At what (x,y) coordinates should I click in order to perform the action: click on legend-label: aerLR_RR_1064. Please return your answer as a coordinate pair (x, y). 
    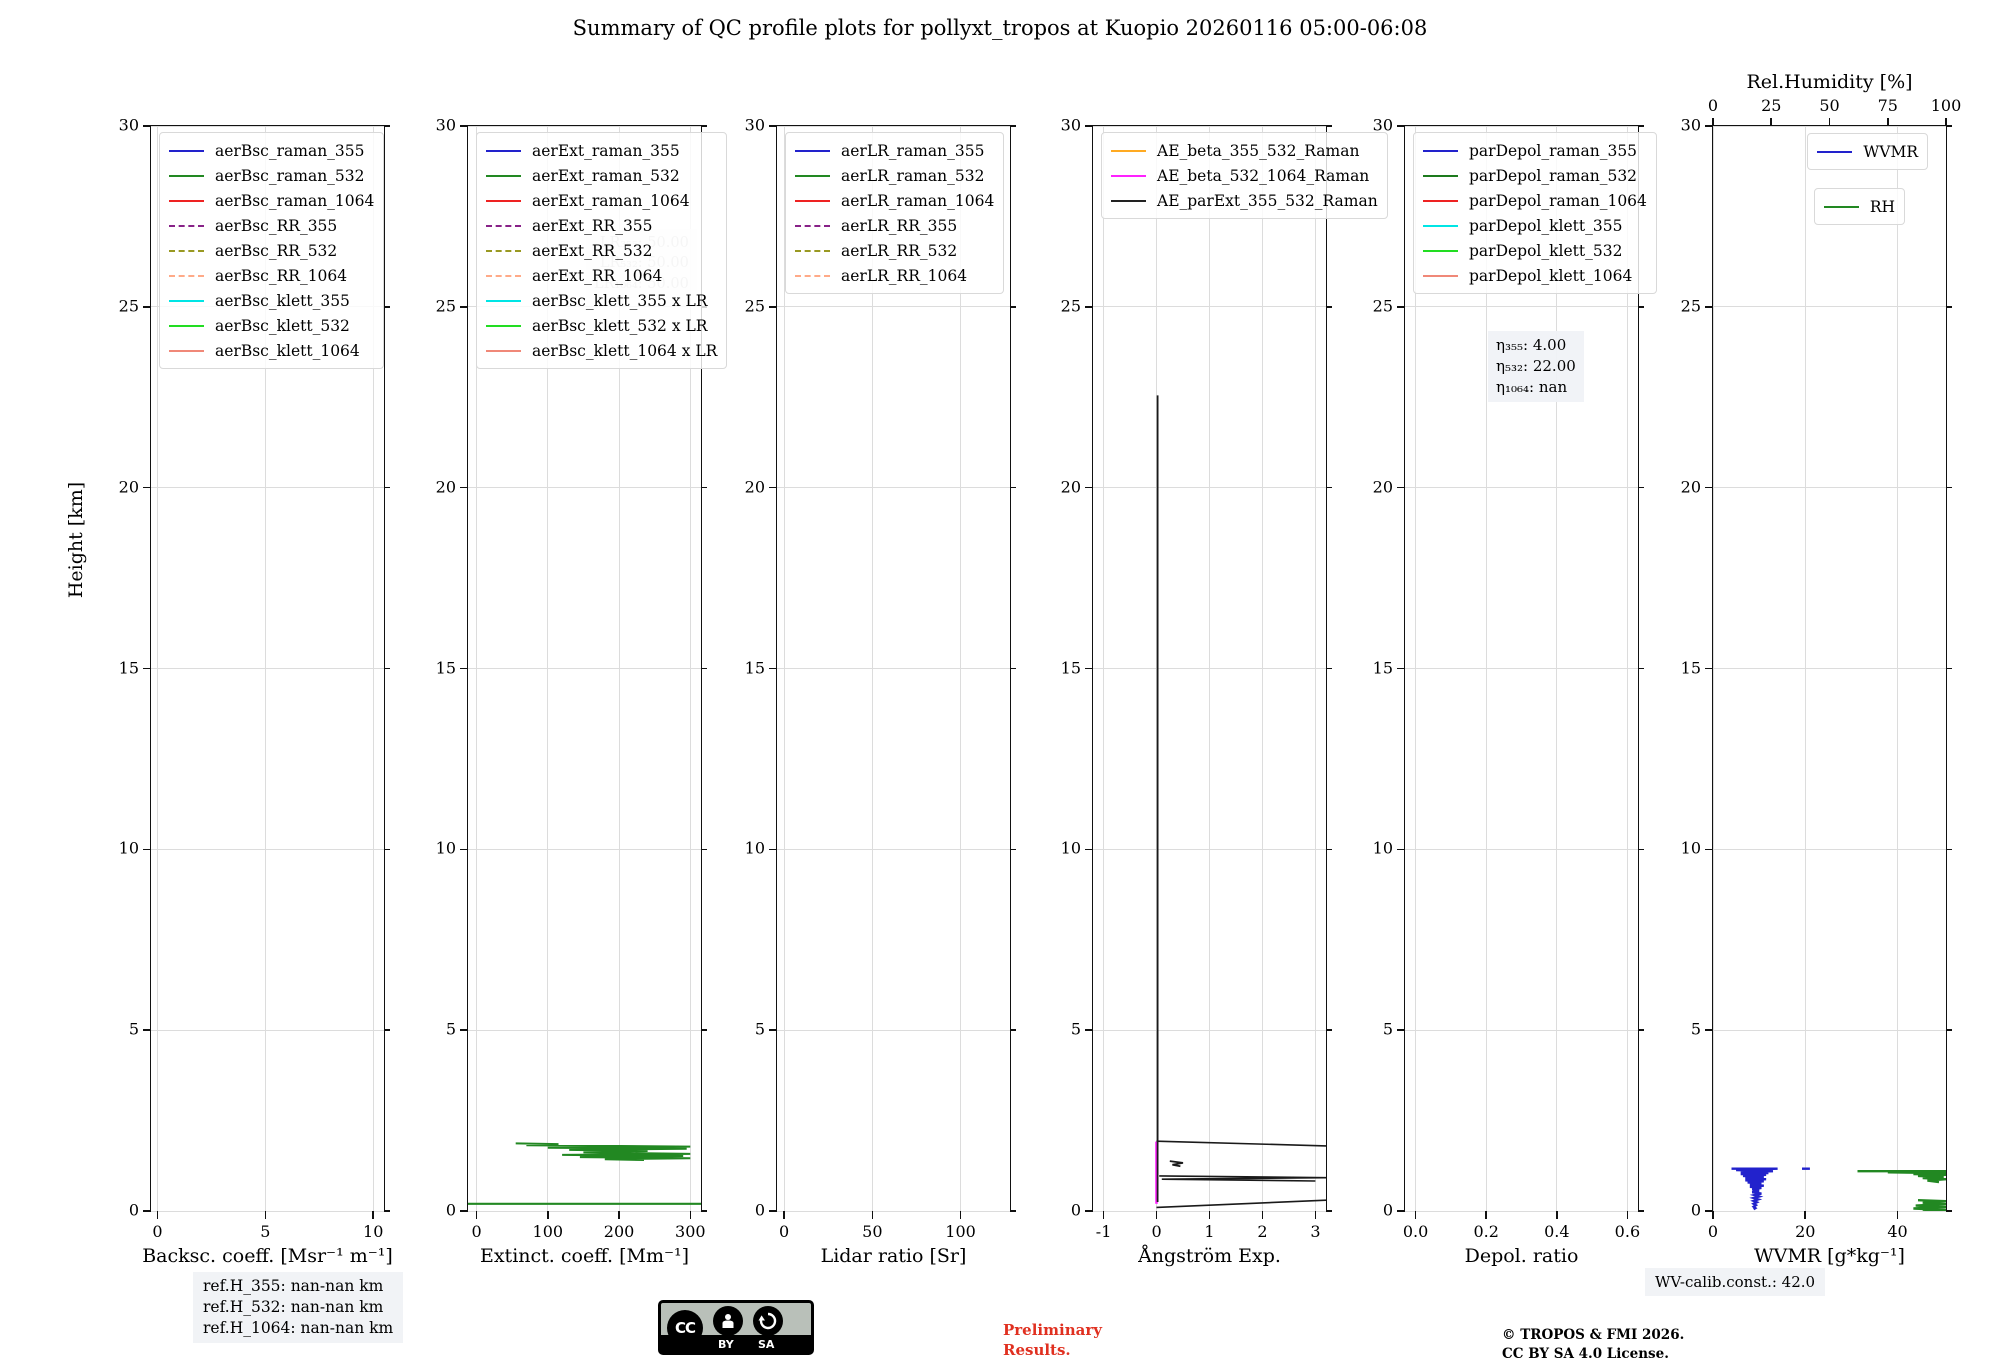
    Looking at the image, I should click on (904, 275).